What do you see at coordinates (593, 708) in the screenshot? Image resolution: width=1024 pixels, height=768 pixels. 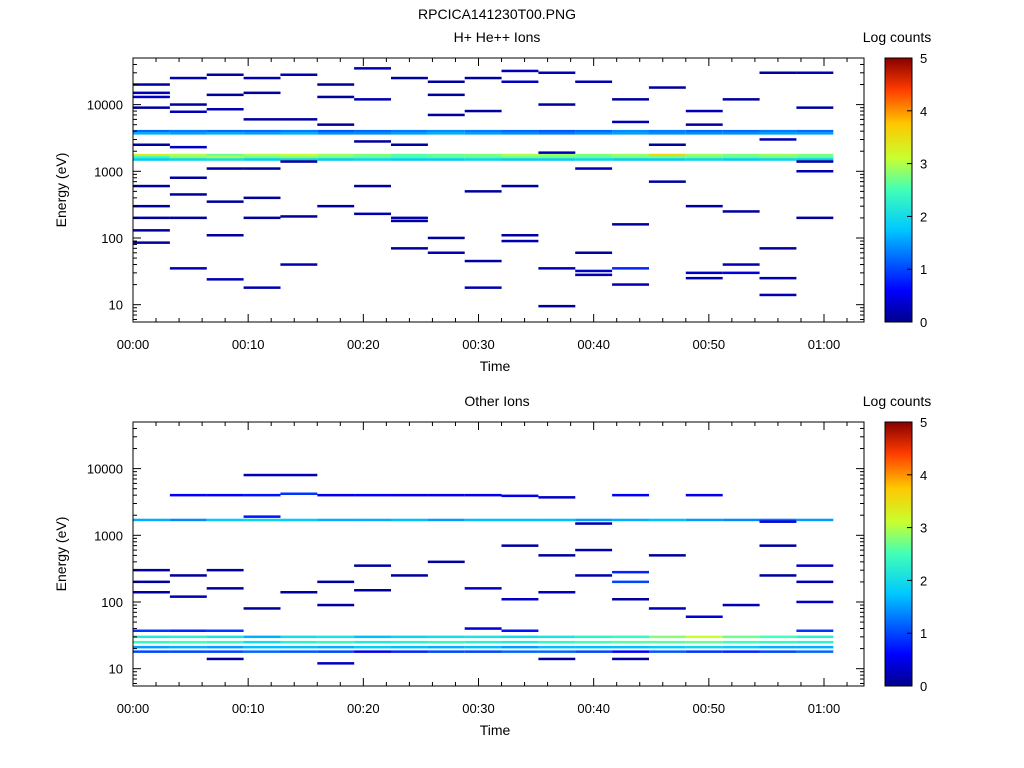 I see `x-tick-label: 00:40` at bounding box center [593, 708].